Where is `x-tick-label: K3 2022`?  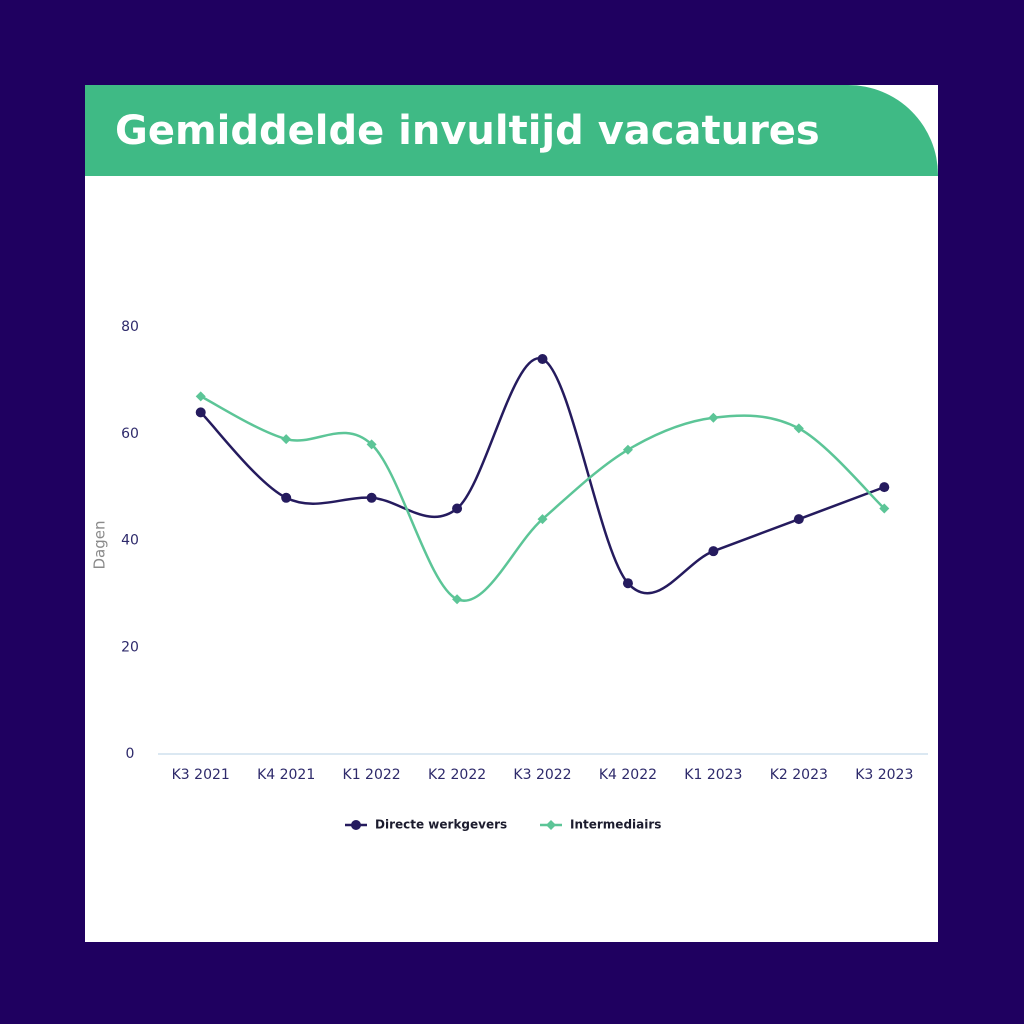 x-tick-label: K3 2022 is located at coordinates (542, 775).